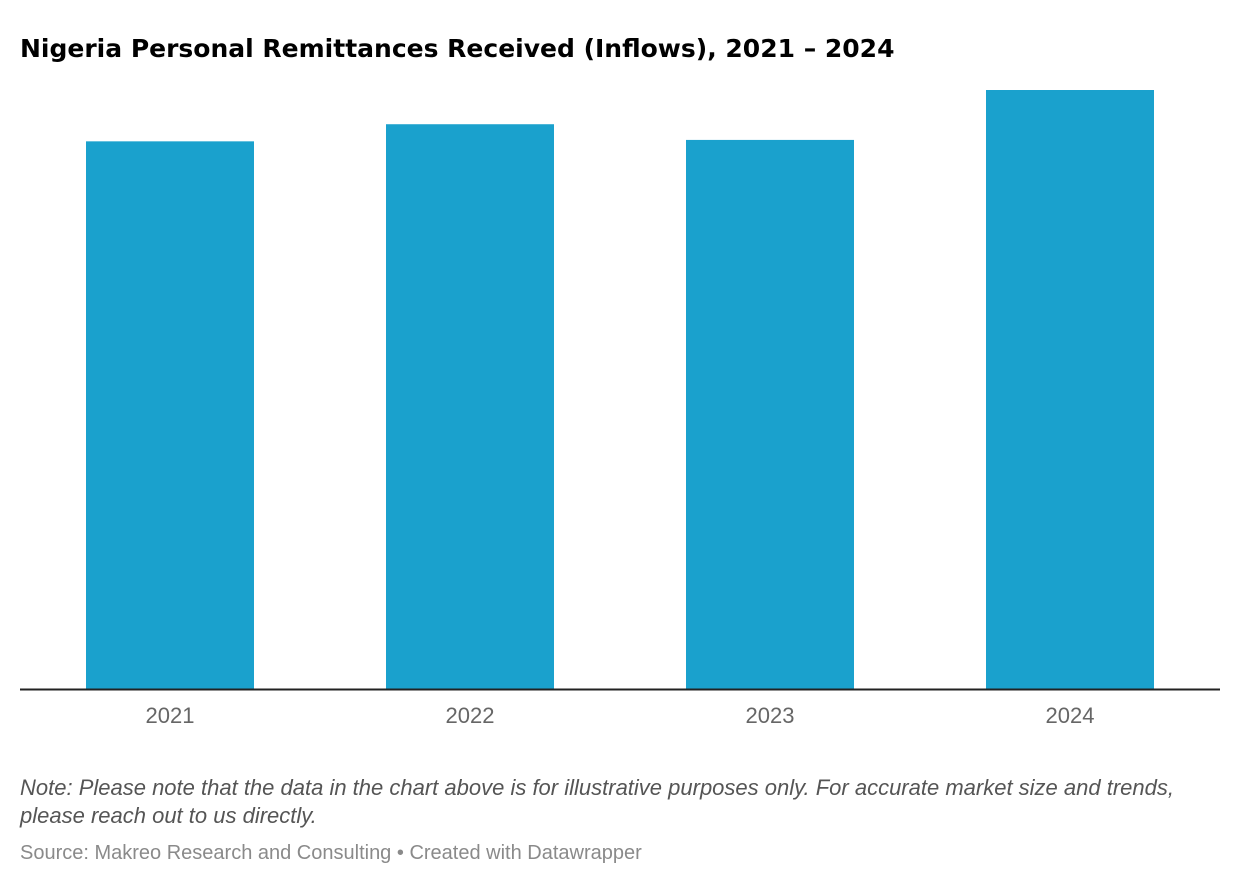  Describe the element at coordinates (620, 715) in the screenshot. I see `x-tick-labels: 2021 2022 2023 2024` at that location.